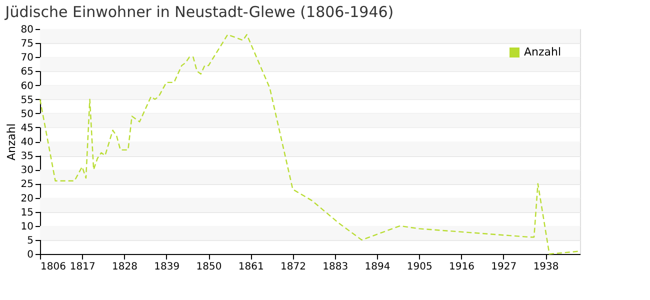 This screenshot has height=300, width=650. Describe the element at coordinates (27, 156) in the screenshot. I see `y-tick-label: 35` at that location.